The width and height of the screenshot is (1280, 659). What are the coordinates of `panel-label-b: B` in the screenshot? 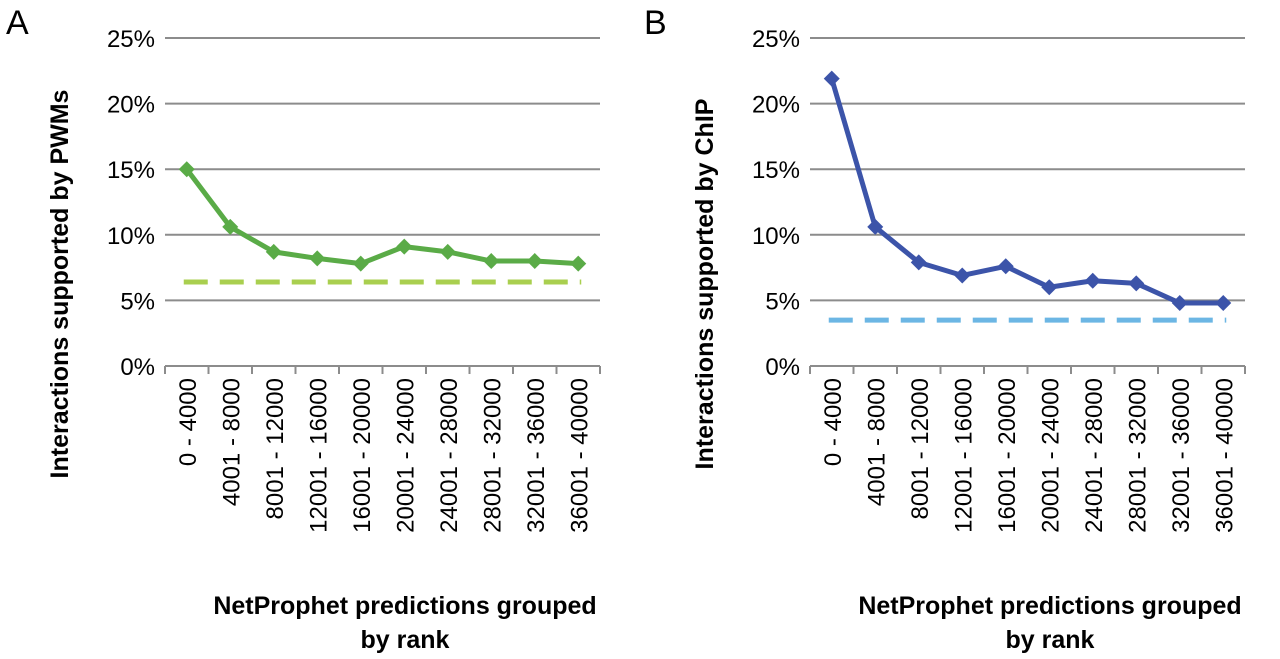 It's located at (655, 23).